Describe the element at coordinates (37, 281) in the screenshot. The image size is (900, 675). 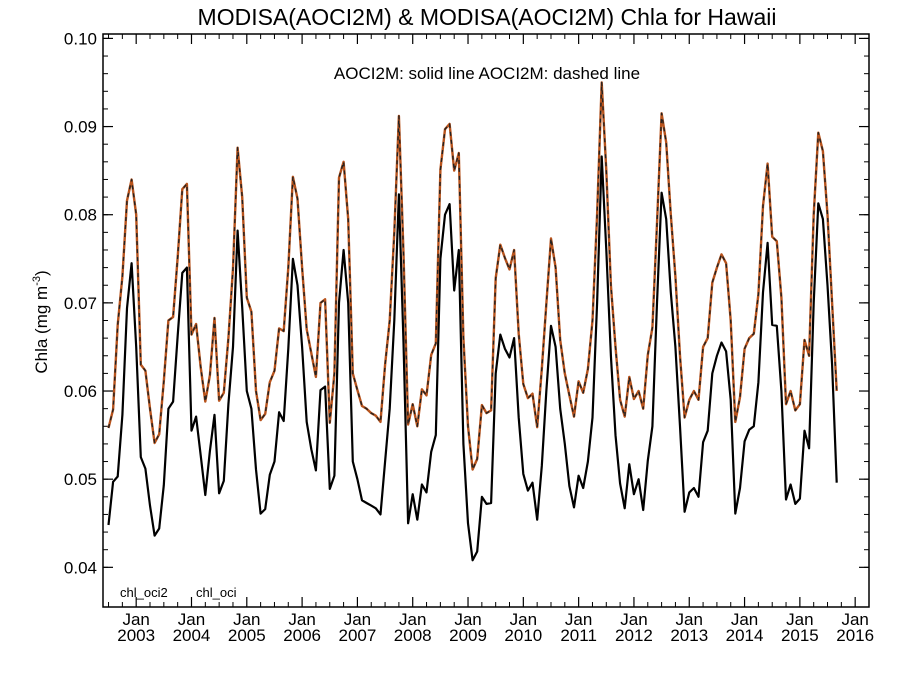
I see `y-axis-label-sup: -3` at that location.